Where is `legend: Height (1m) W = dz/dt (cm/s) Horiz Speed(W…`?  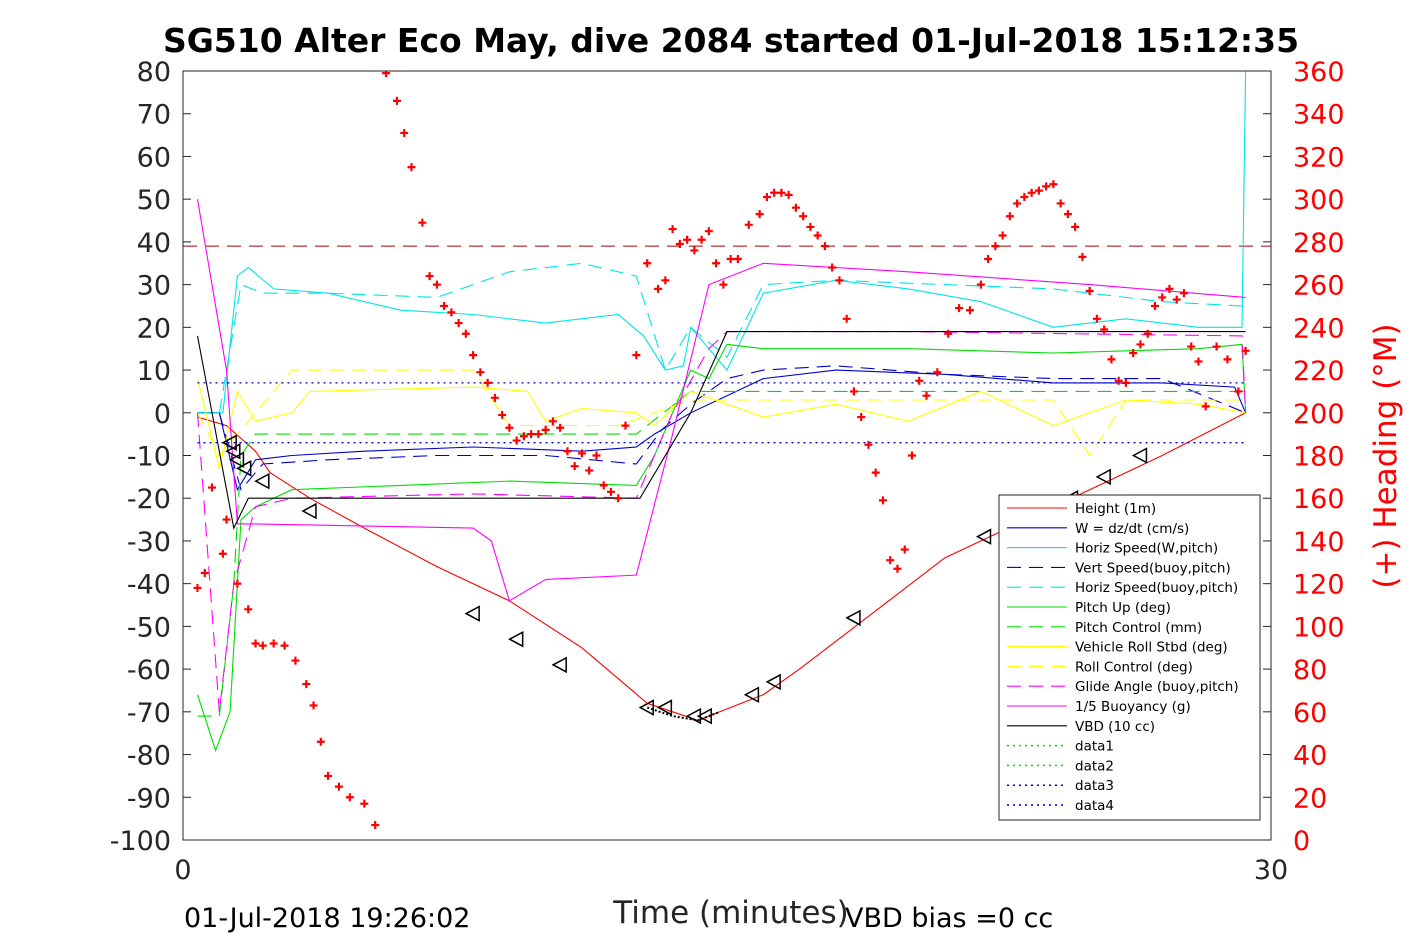 legend: Height (1m) W = dz/dt (cm/s) Horiz Speed(W… is located at coordinates (1129, 657).